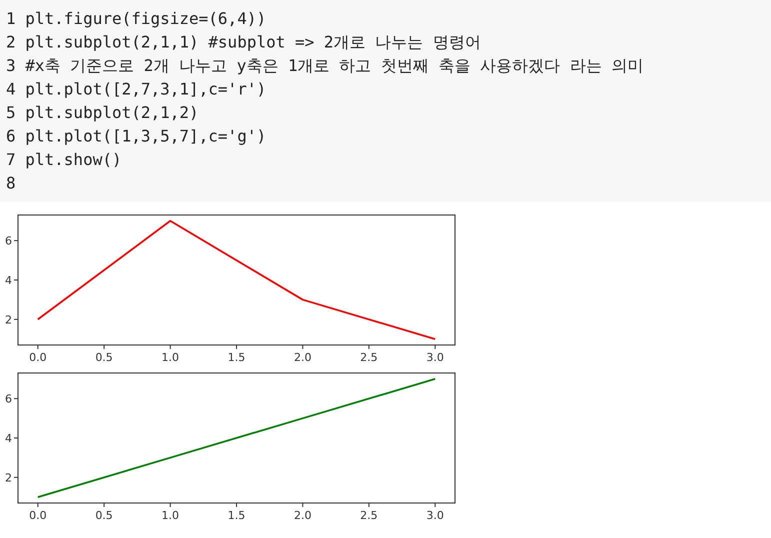 The height and width of the screenshot is (538, 771). Describe the element at coordinates (136, 89) in the screenshot. I see `text: 4 plt.plot([2,7,3,1],c='r')` at that location.